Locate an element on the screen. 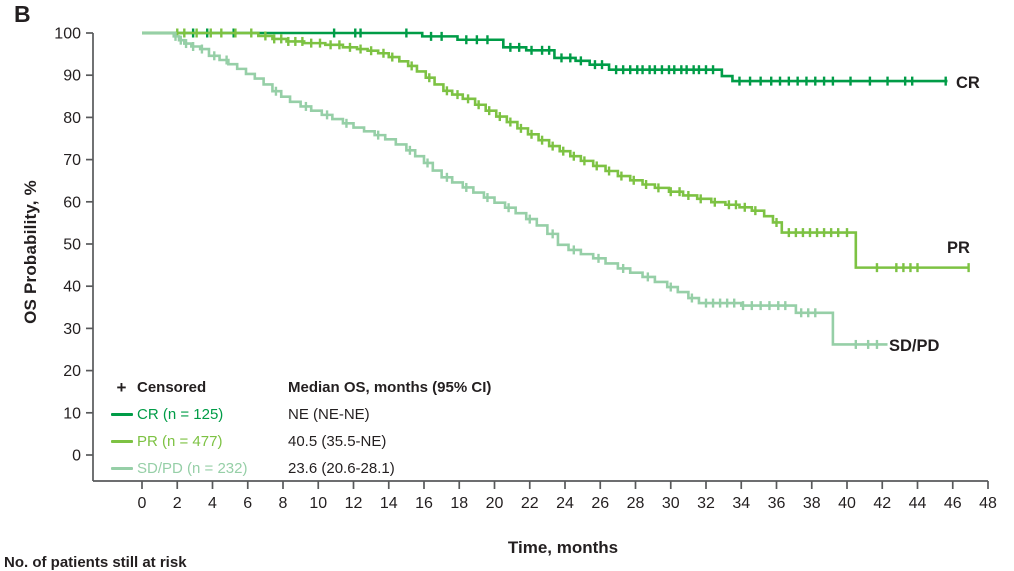 Image resolution: width=1014 pixels, height=571 pixels. censored-label: Censored is located at coordinates (172, 387).